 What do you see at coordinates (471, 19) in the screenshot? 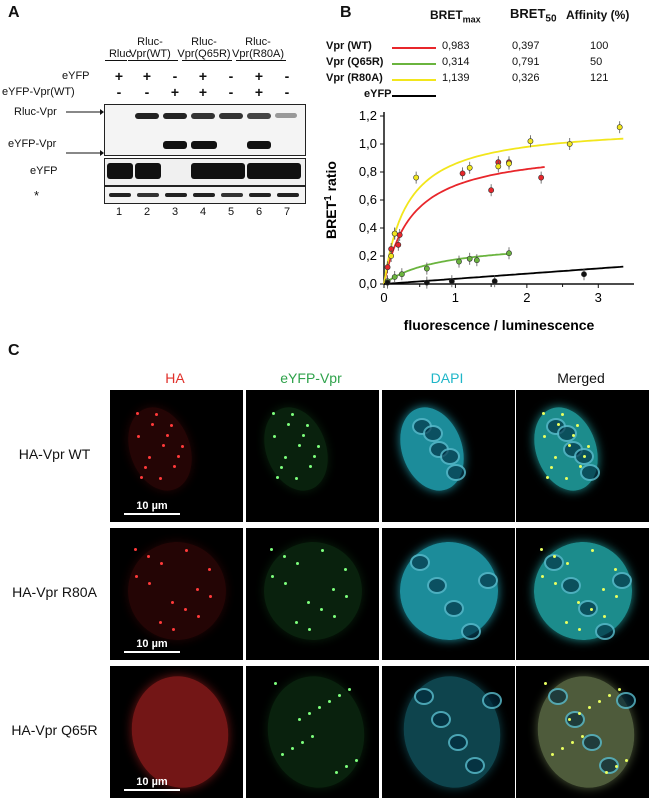
I see `table-header-bretmax-sub: max` at bounding box center [471, 19].